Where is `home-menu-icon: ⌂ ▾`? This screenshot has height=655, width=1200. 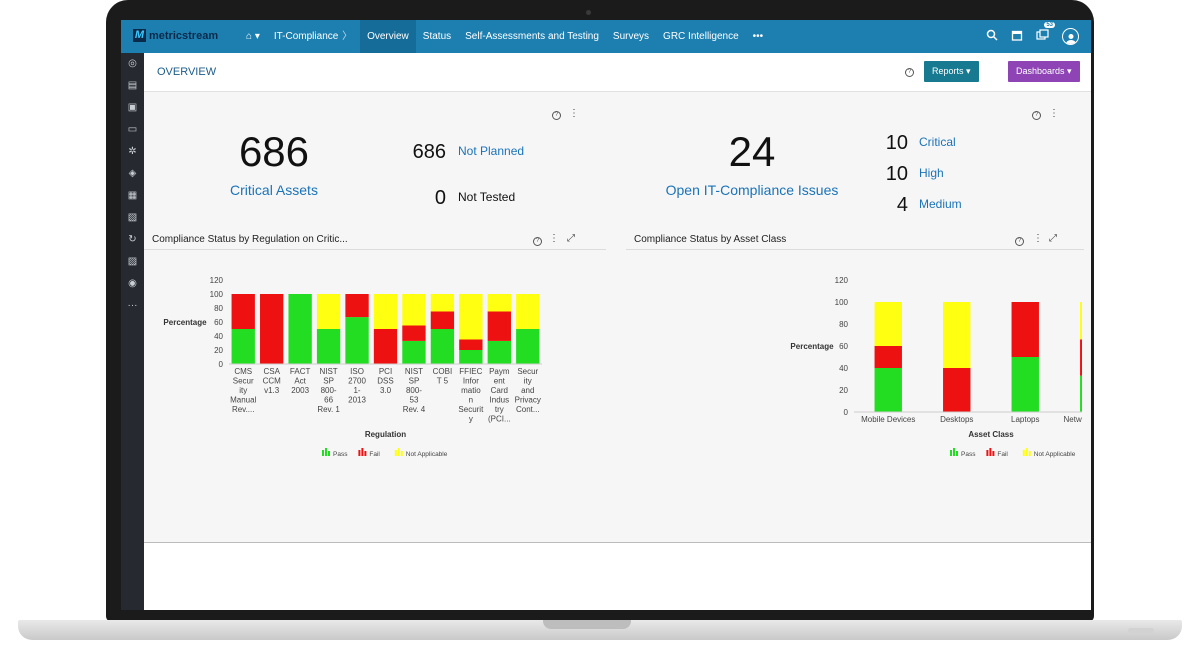 home-menu-icon: ⌂ ▾ is located at coordinates (253, 36).